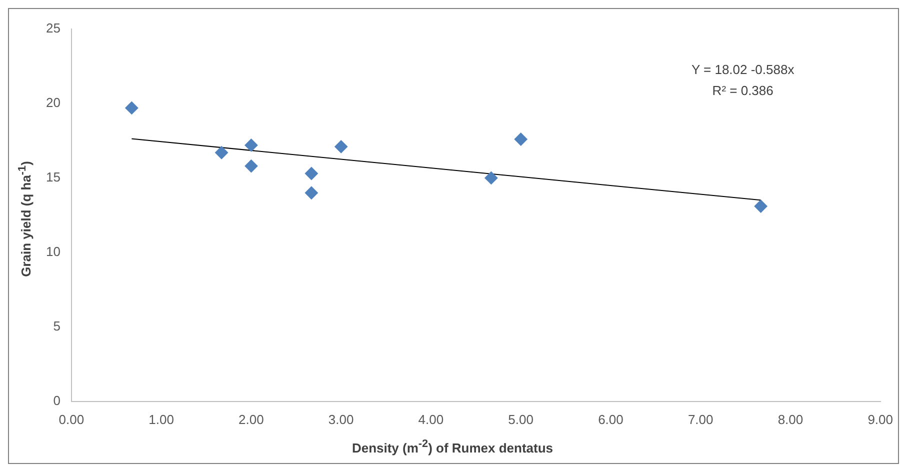 This screenshot has width=907, height=472. What do you see at coordinates (611, 419) in the screenshot?
I see `x-tick-label: 6.00` at bounding box center [611, 419].